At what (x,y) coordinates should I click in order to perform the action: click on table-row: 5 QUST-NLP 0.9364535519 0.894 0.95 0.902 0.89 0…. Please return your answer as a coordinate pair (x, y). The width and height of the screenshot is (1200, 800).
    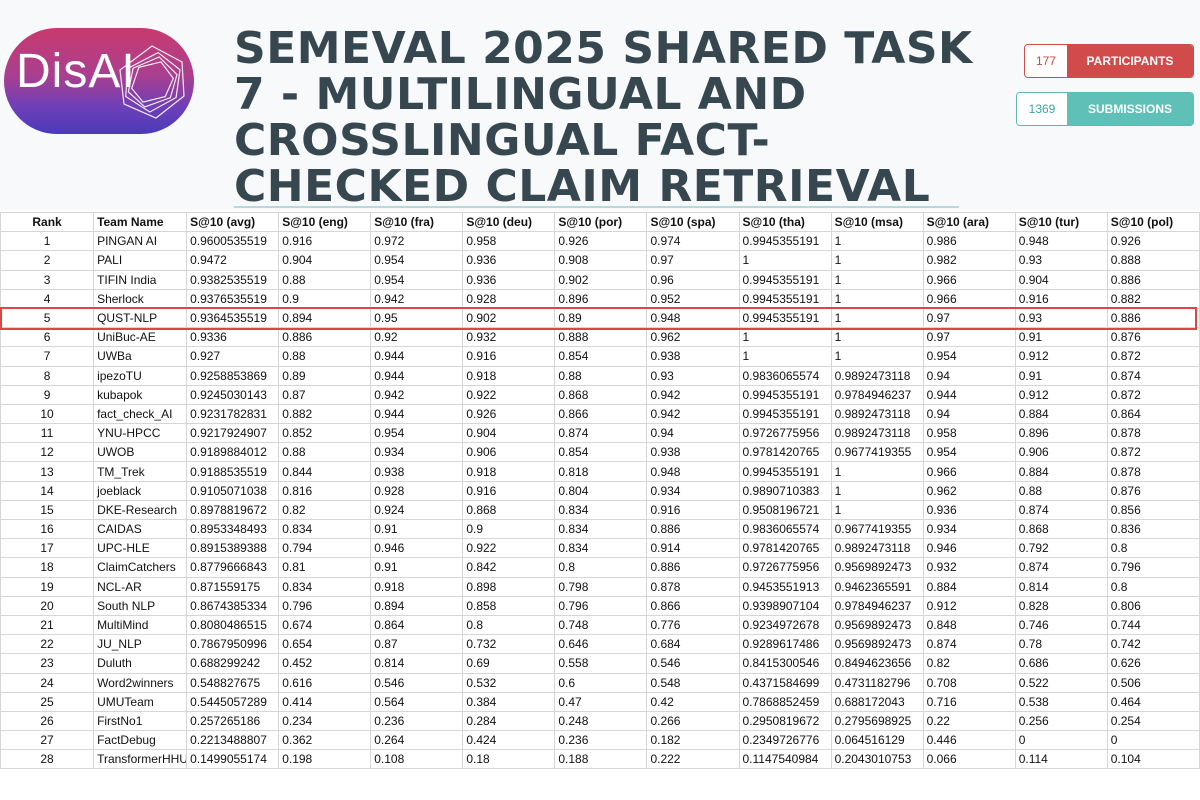
    Looking at the image, I should click on (600, 318).